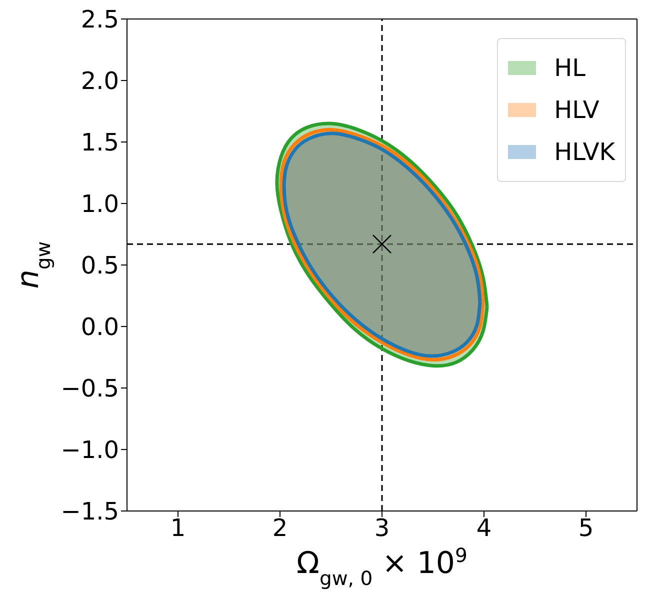 Image resolution: width=665 pixels, height=593 pixels. What do you see at coordinates (178, 528) in the screenshot?
I see `x-tick-label: 1` at bounding box center [178, 528].